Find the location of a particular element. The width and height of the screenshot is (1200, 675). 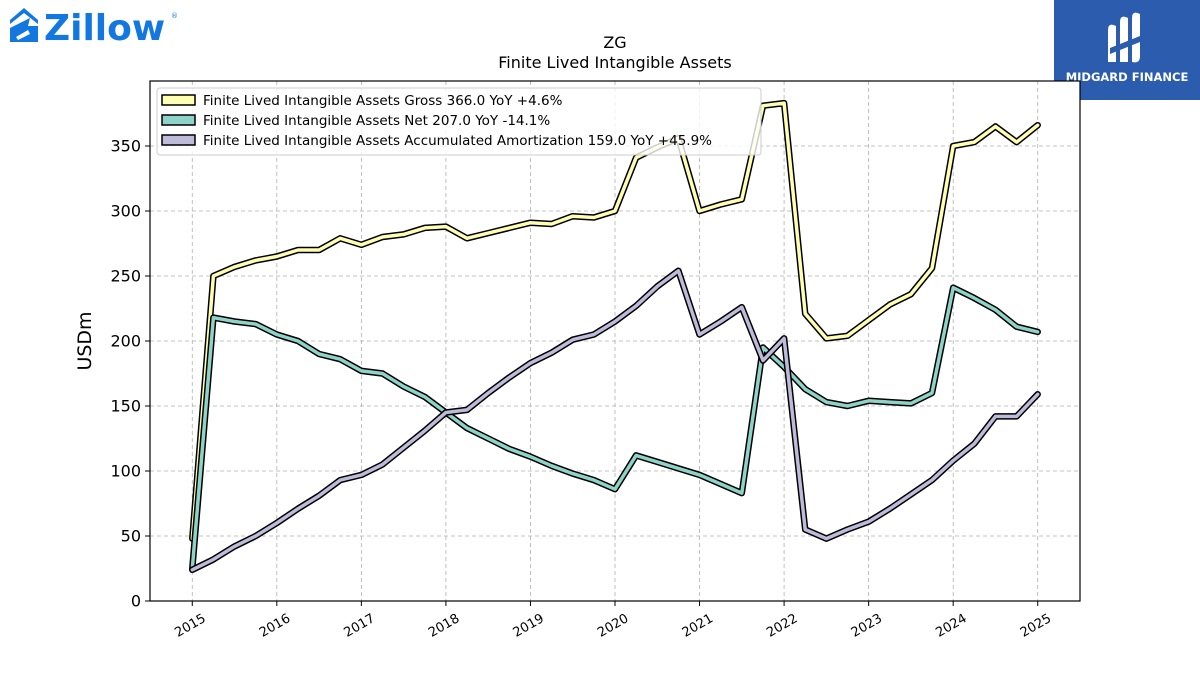

zillow-house-icon is located at coordinates (24, 25).